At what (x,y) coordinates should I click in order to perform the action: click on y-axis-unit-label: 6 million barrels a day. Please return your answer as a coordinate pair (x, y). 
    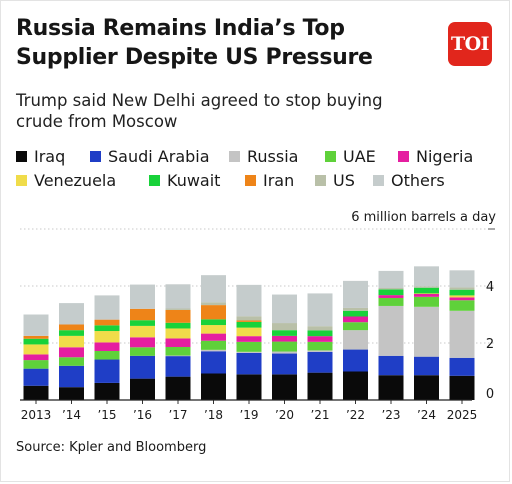
    Looking at the image, I should click on (423, 217).